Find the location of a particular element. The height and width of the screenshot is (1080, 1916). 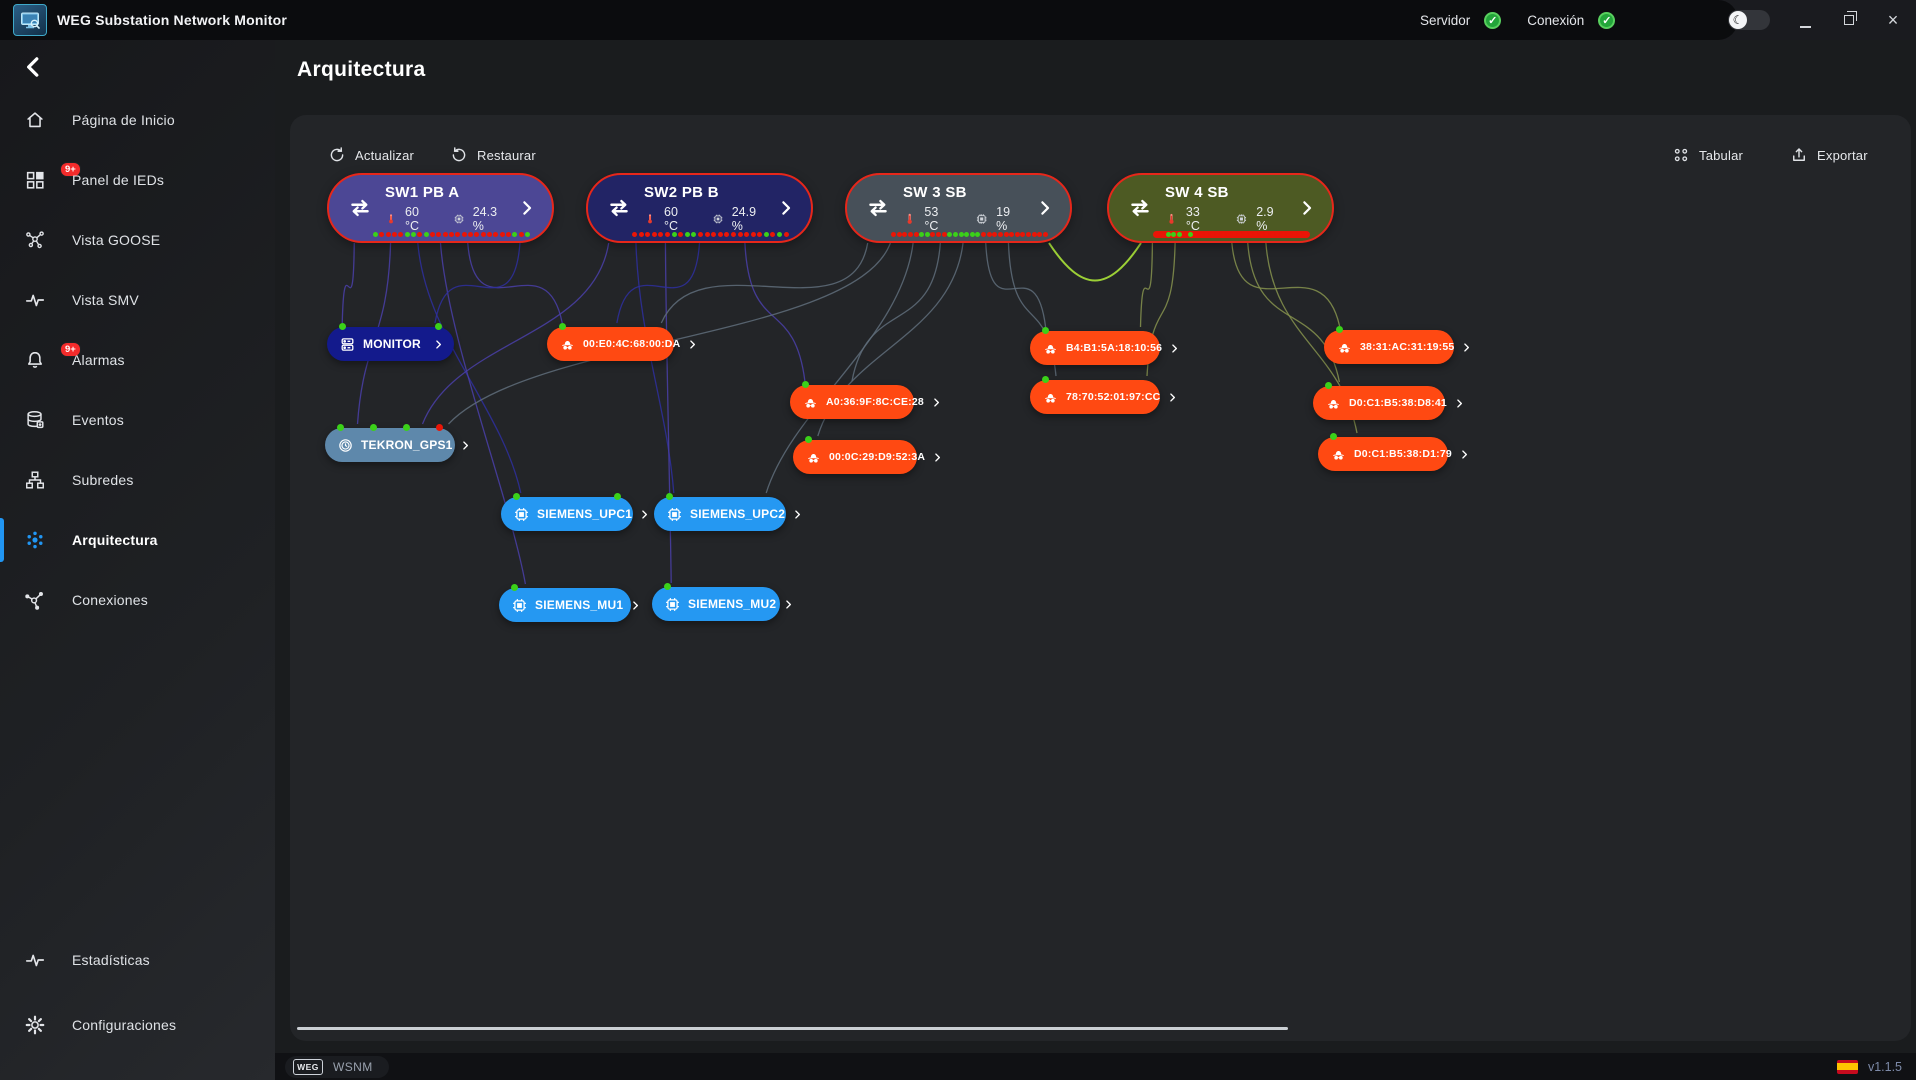

waveform-icon is located at coordinates (35, 300).